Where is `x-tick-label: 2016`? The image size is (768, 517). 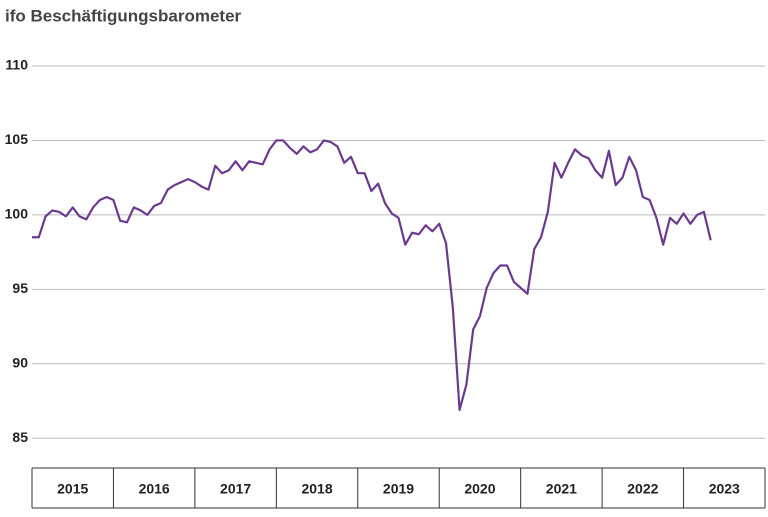
x-tick-label: 2016 is located at coordinates (154, 489).